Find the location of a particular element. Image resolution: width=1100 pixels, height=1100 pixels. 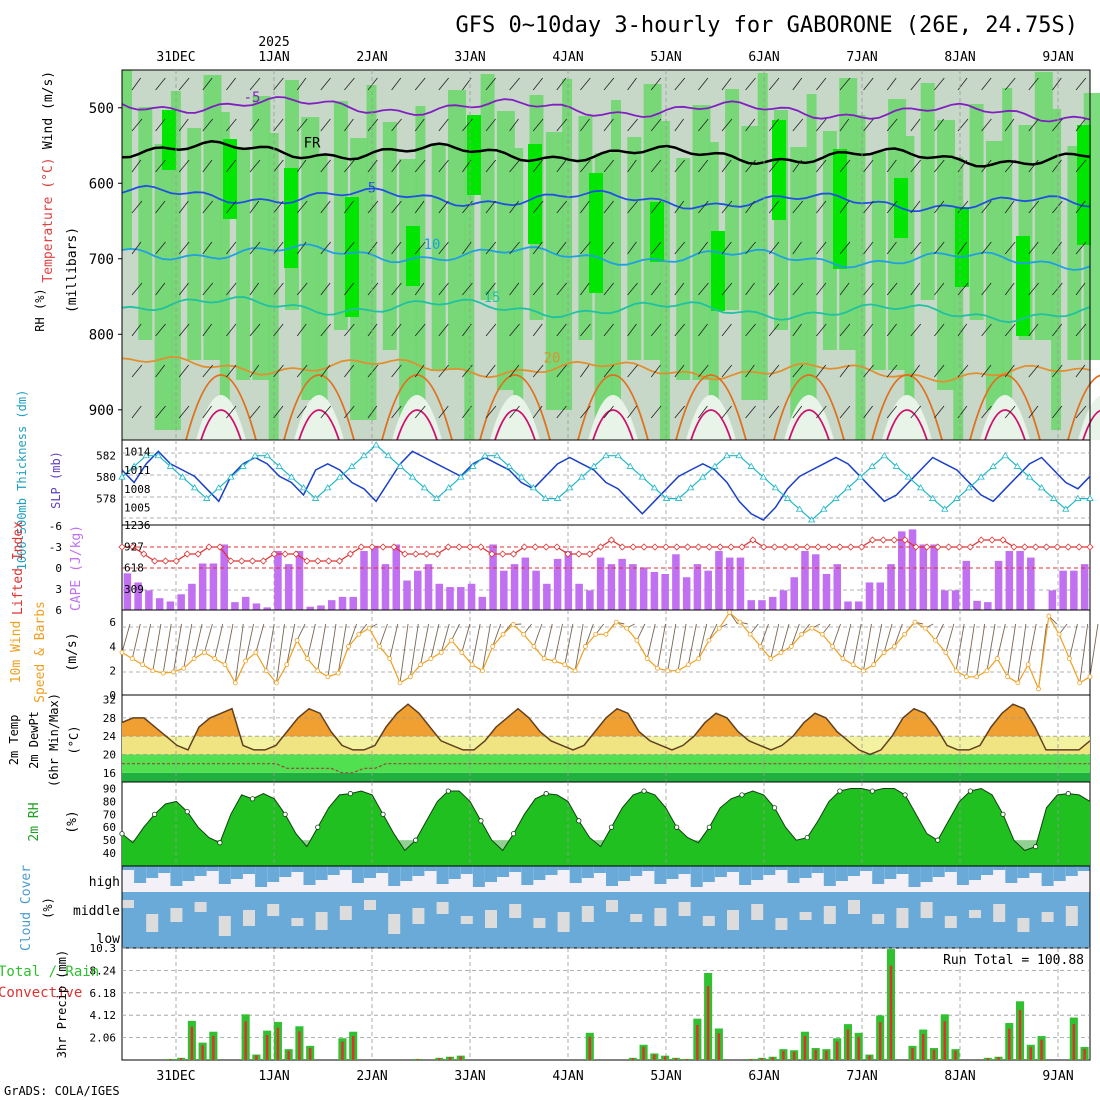

temp-tick-3: 28 is located at coordinates (109, 718).